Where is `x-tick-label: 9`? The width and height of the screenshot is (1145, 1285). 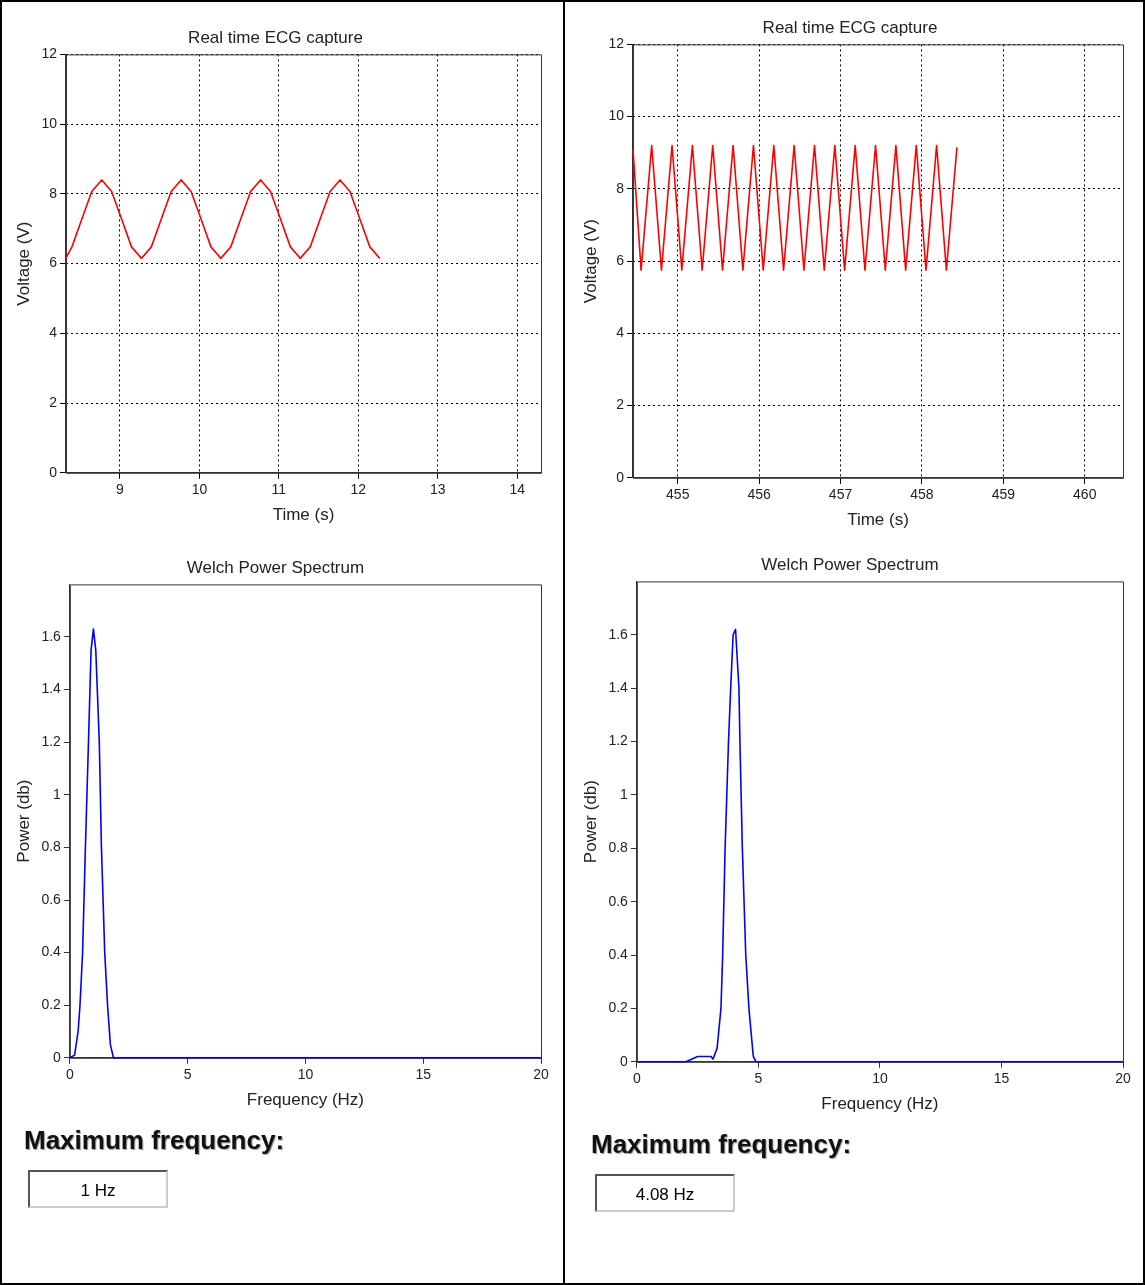
x-tick-label: 9 is located at coordinates (120, 489).